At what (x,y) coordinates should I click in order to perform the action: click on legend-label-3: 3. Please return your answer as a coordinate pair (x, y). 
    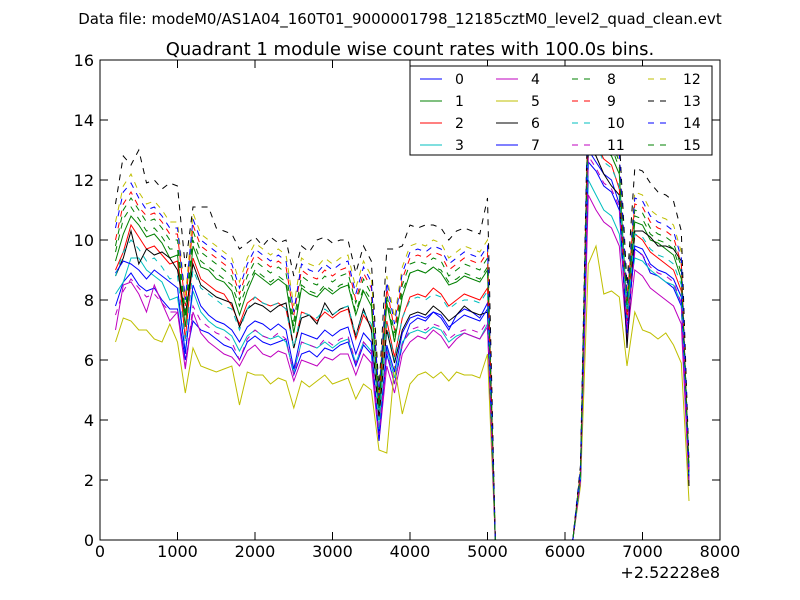
    Looking at the image, I should click on (459, 146).